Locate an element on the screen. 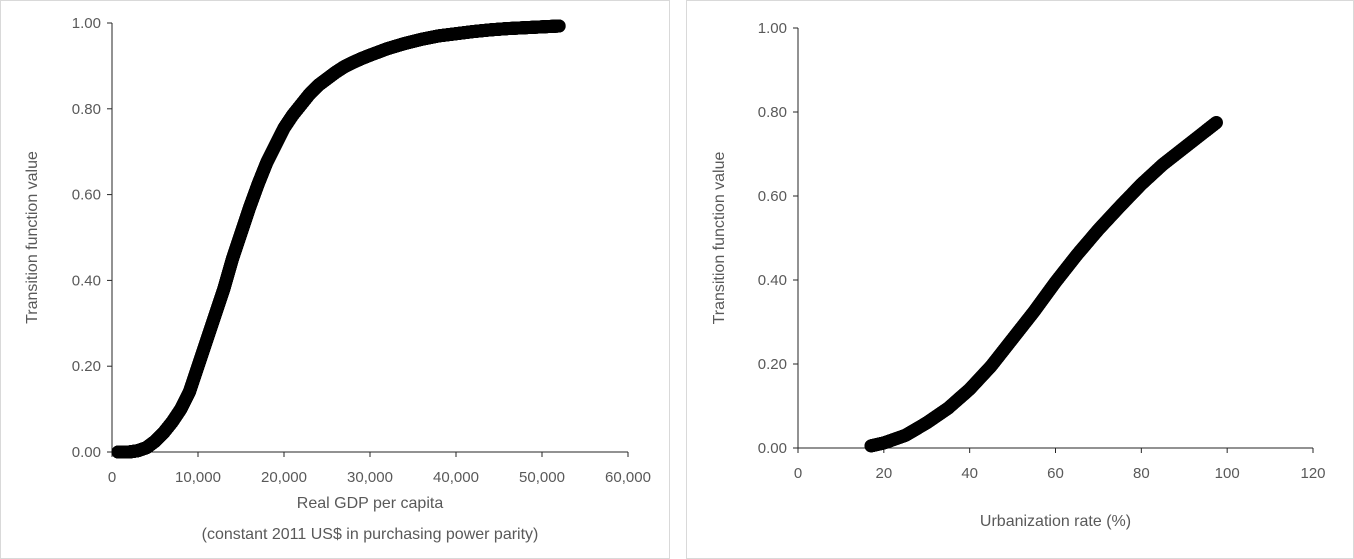  x-tick-label: 120 is located at coordinates (1312, 473).